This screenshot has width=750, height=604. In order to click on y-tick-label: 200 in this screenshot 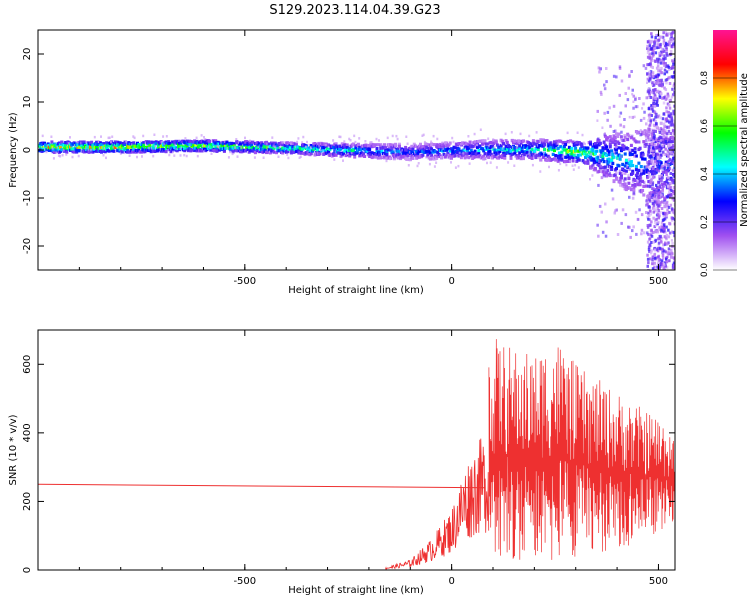, I will do `click(27, 501)`.